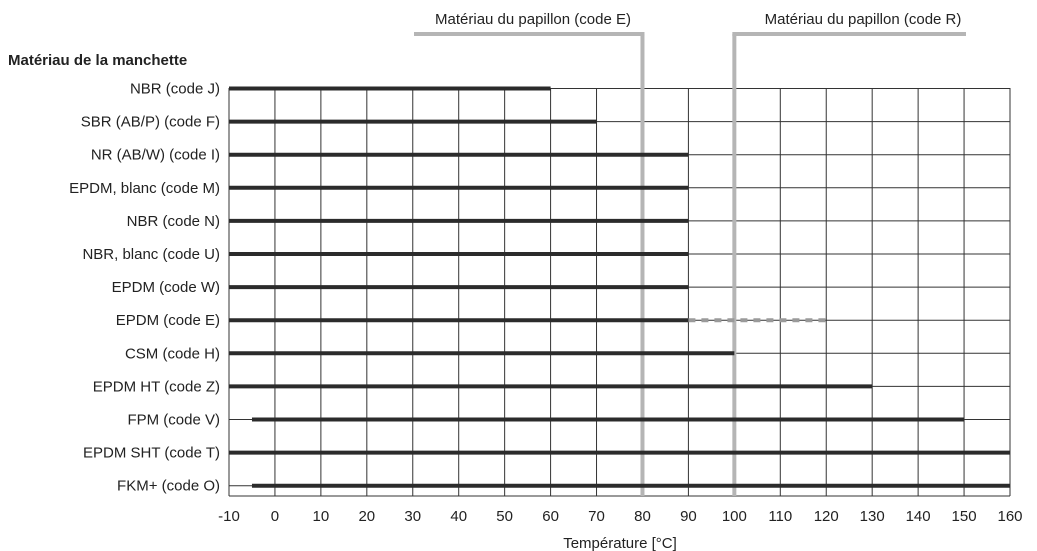  Describe the element at coordinates (229, 516) in the screenshot. I see `x-tick-label: -10` at that location.